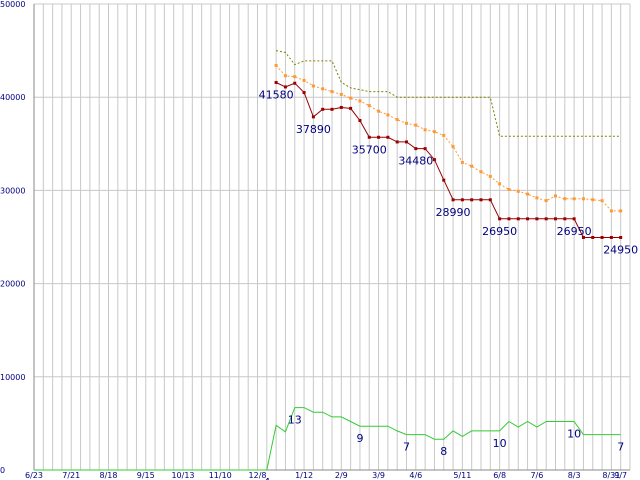 This screenshot has width=640, height=480. I want to click on data-label: 35700, so click(369, 149).